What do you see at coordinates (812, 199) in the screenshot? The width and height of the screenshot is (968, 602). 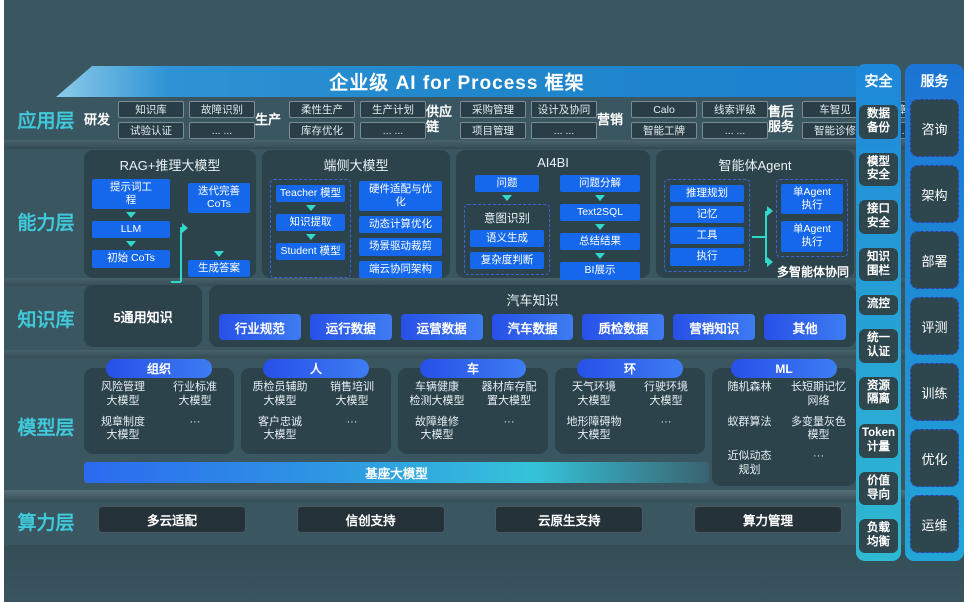 I see `flow-node: 单Agent 执行` at bounding box center [812, 199].